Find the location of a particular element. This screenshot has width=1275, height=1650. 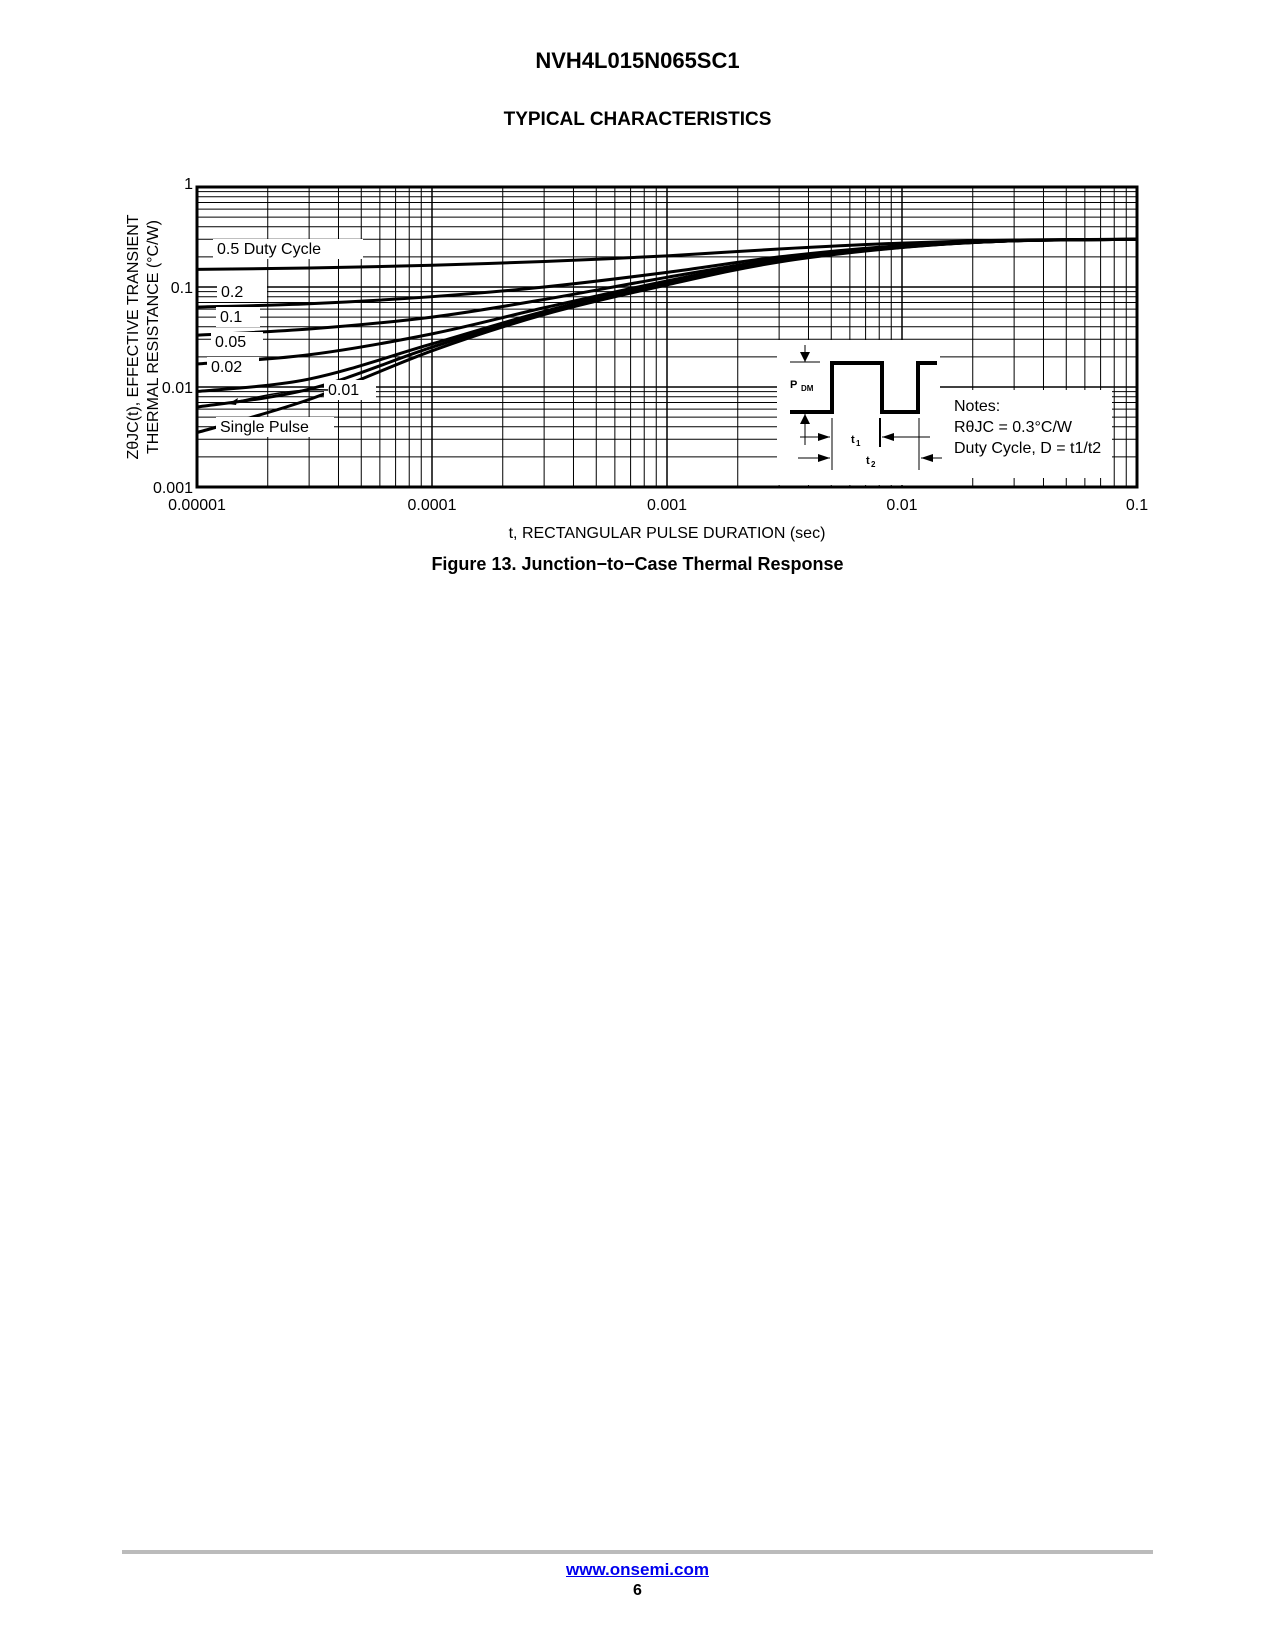

y-tick-label: 0.001 is located at coordinates (173, 488).